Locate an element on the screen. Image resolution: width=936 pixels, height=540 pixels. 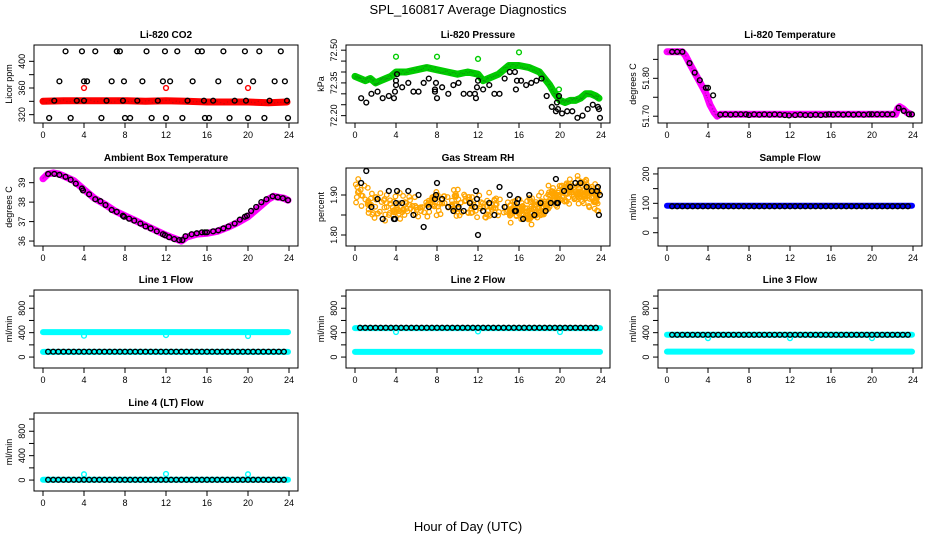
y-tick-label: 0 is located at coordinates (646, 232).